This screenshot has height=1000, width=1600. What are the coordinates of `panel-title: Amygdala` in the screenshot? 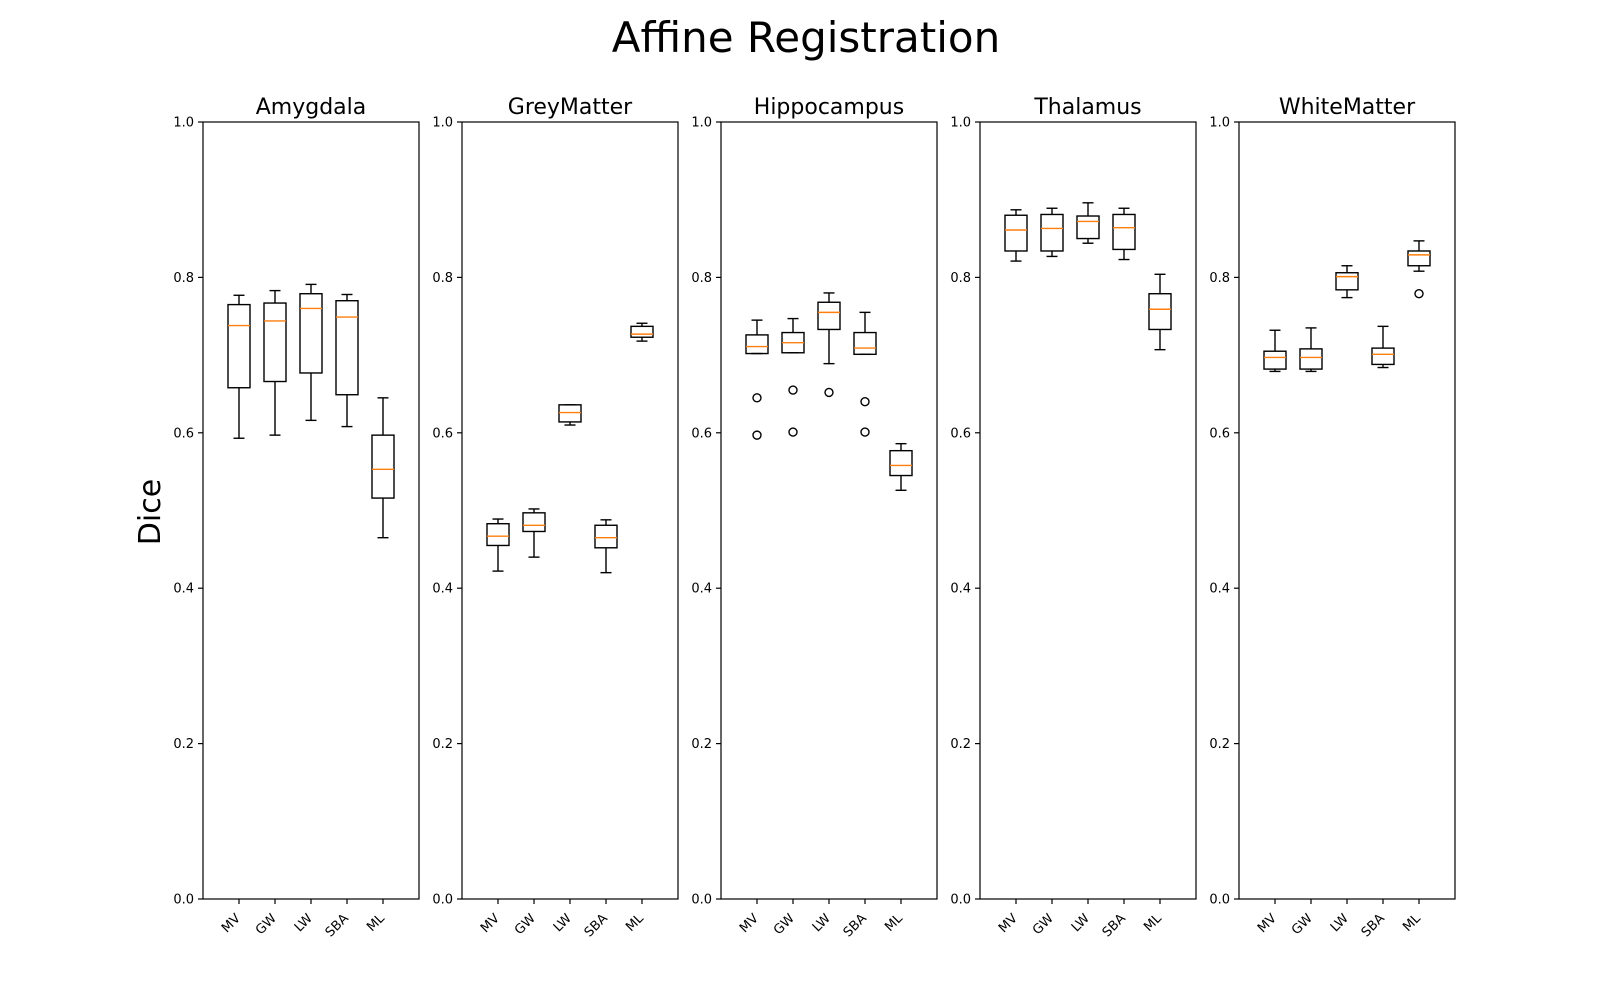 It's located at (311, 107).